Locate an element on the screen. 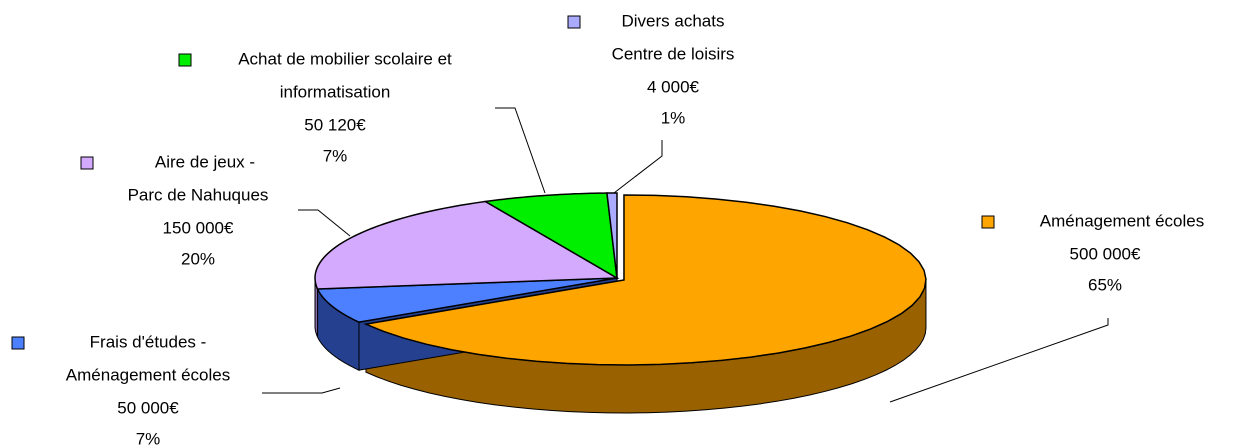 Image resolution: width=1234 pixels, height=446 pixels. value-label: 50 120€ is located at coordinates (335, 124).